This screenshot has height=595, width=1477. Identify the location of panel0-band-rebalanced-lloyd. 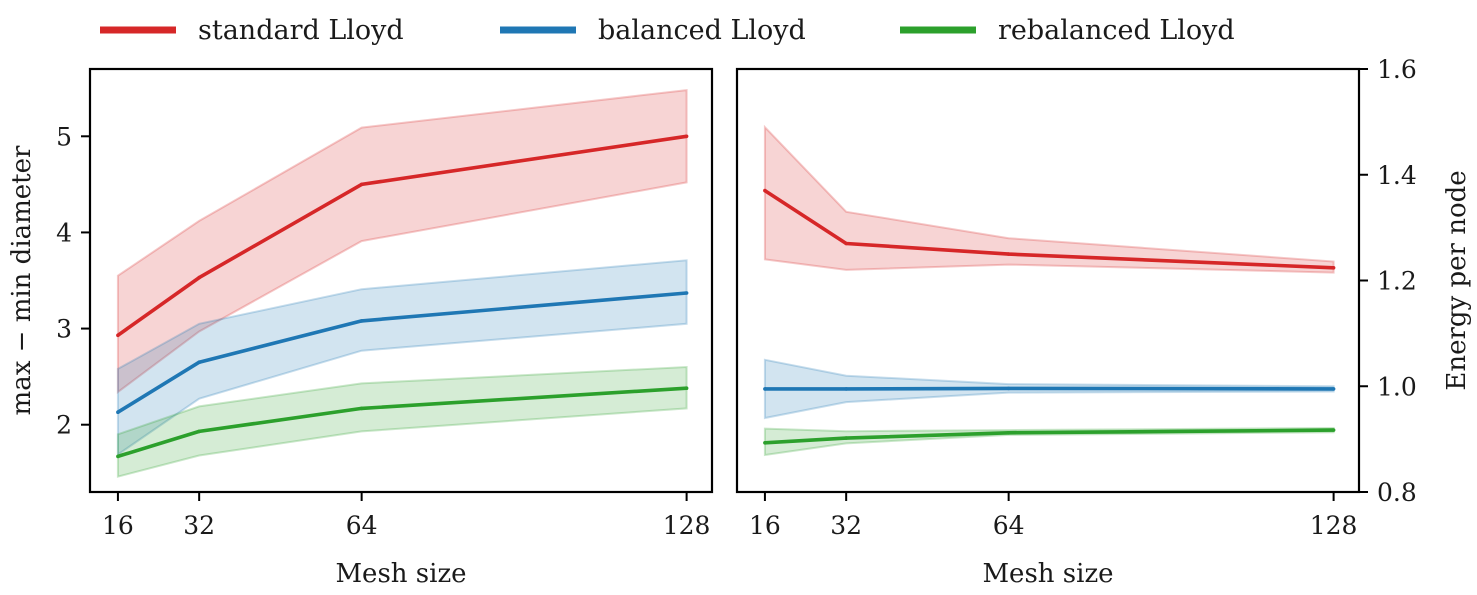
(402, 421).